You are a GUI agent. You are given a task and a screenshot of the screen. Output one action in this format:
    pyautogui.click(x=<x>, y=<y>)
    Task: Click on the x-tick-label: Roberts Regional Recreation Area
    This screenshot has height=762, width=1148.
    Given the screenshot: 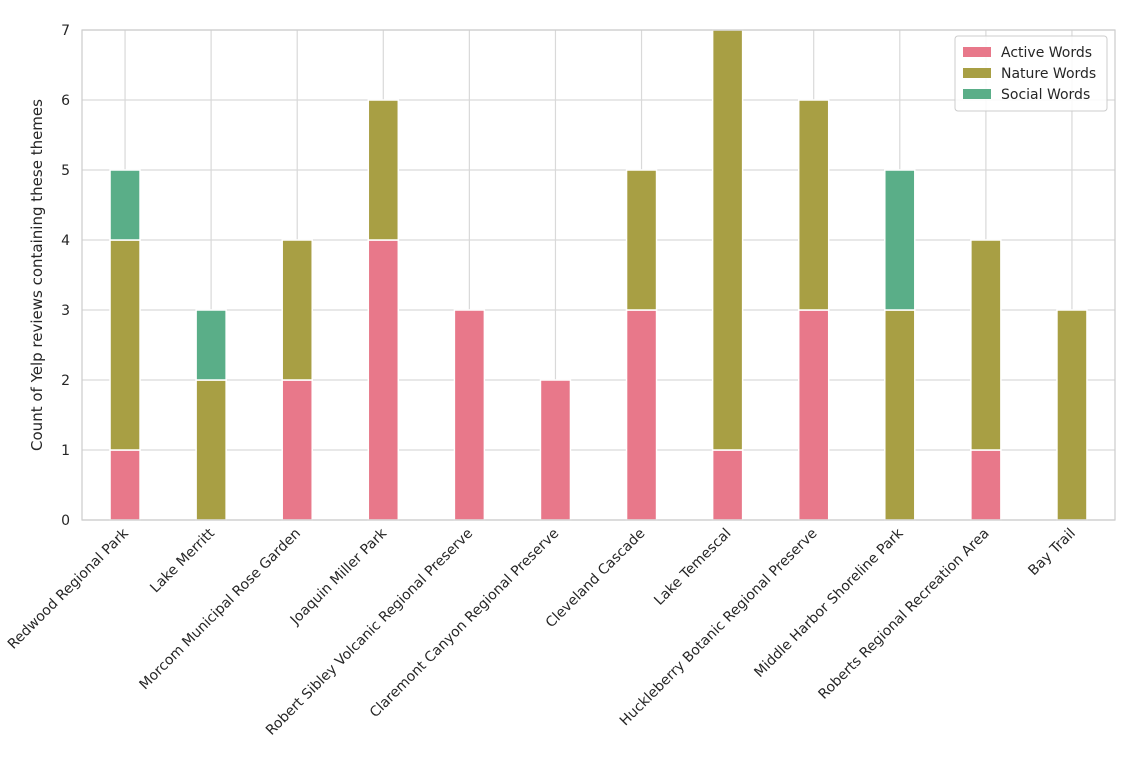 What is the action you would take?
    pyautogui.click(x=904, y=614)
    